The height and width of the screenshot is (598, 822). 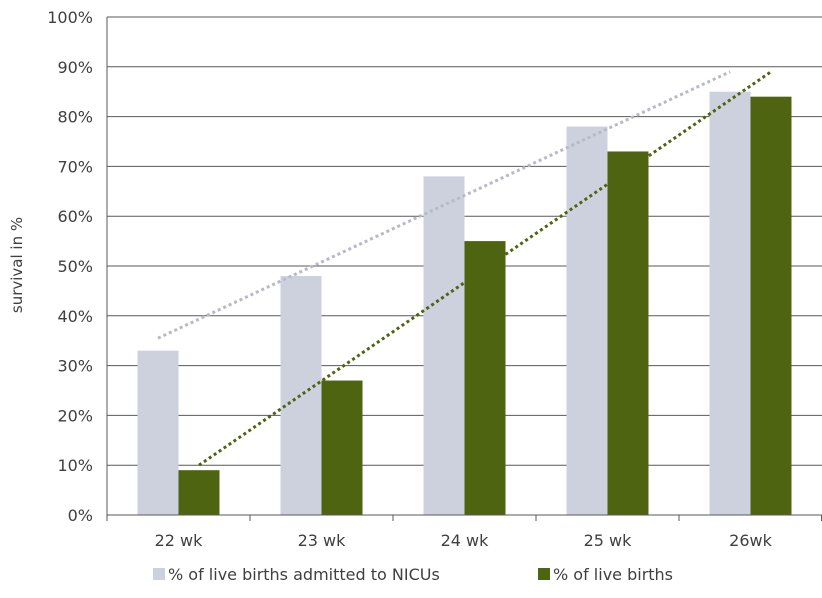 I want to click on y-tick-label: 60%, so click(x=75, y=216).